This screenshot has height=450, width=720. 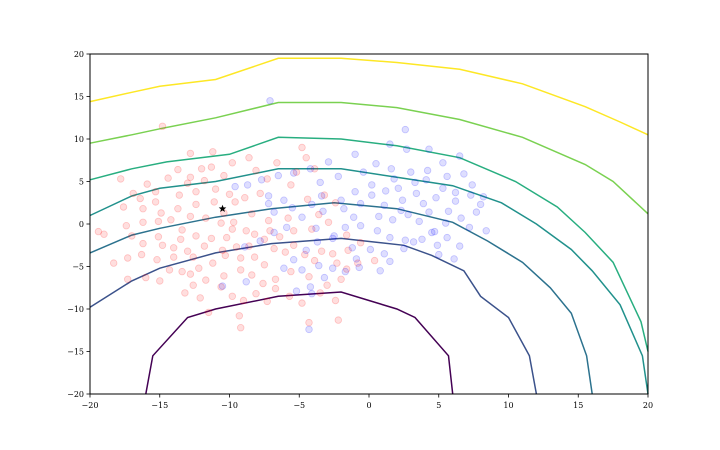 What do you see at coordinates (90, 405) in the screenshot?
I see `x-tick-label-0: −20` at bounding box center [90, 405].